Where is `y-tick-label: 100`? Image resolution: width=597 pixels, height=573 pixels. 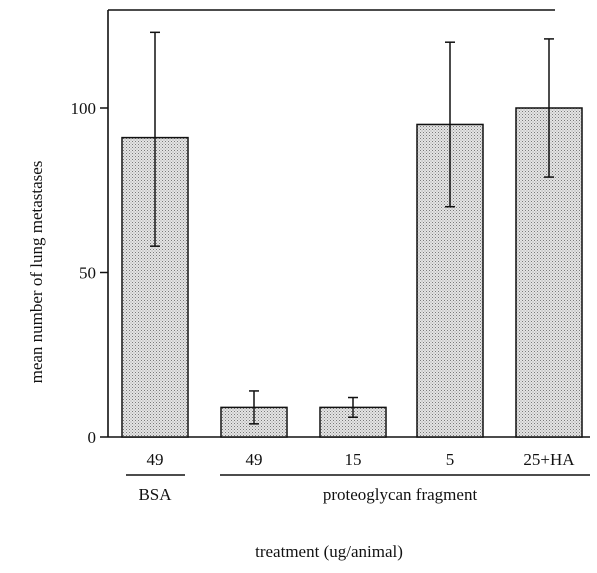
y-tick-label: 100 is located at coordinates (84, 108).